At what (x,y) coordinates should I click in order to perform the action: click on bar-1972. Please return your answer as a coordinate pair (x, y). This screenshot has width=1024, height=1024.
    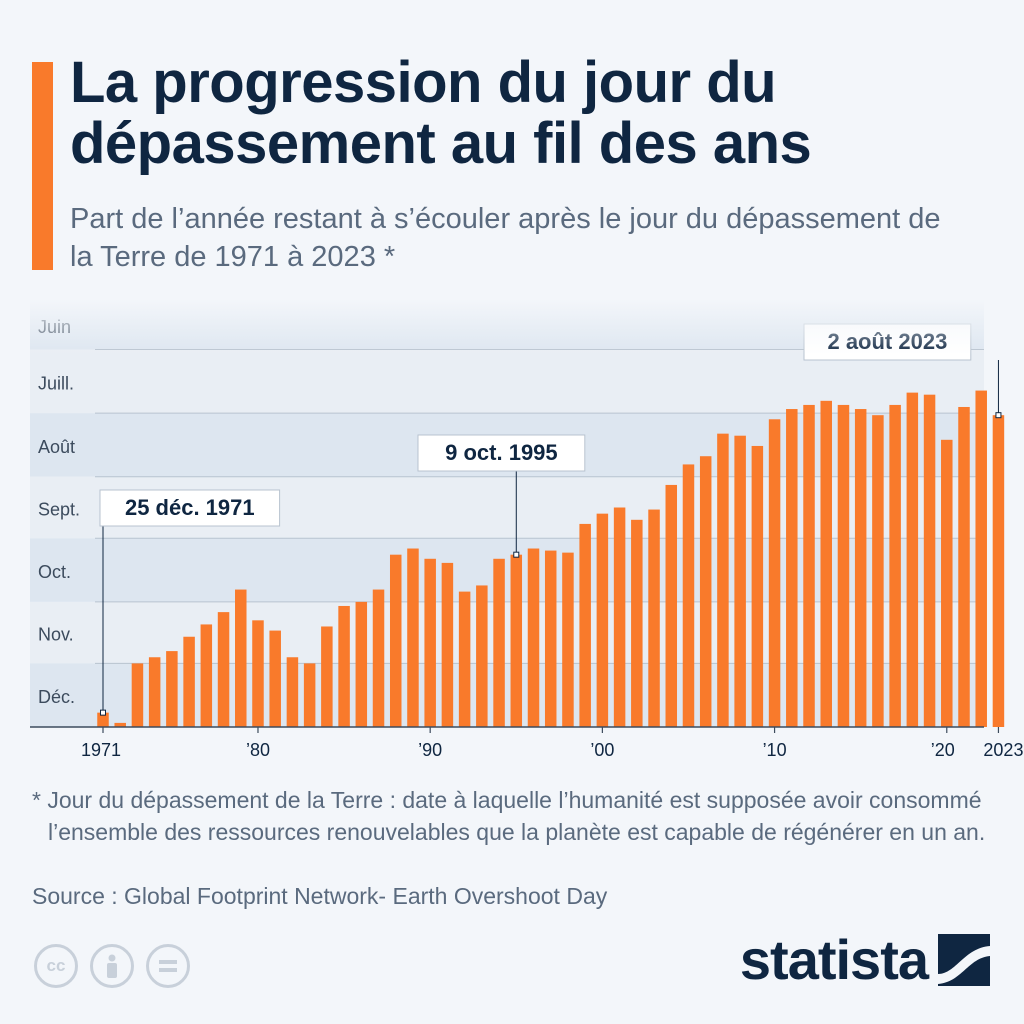
    Looking at the image, I should click on (120, 724).